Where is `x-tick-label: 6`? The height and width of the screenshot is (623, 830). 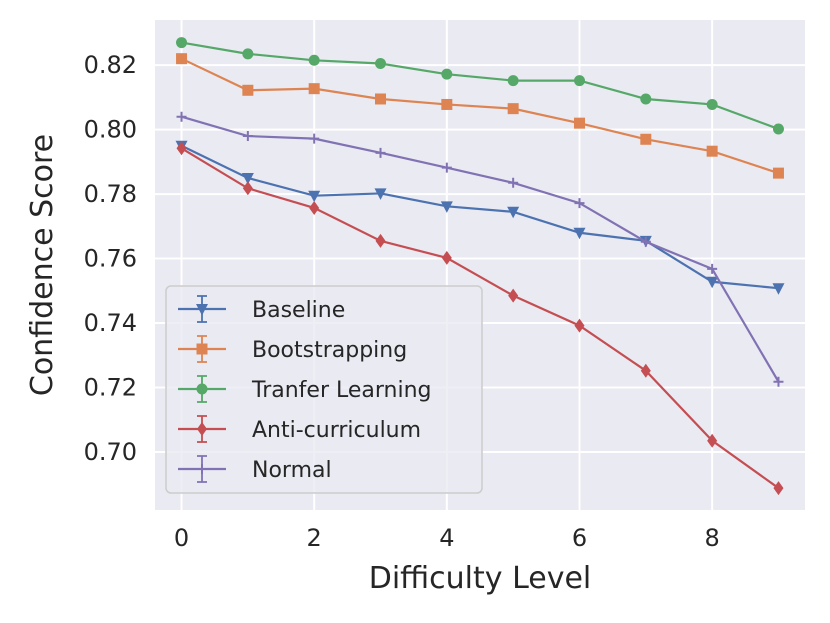 x-tick-label: 6 is located at coordinates (579, 538).